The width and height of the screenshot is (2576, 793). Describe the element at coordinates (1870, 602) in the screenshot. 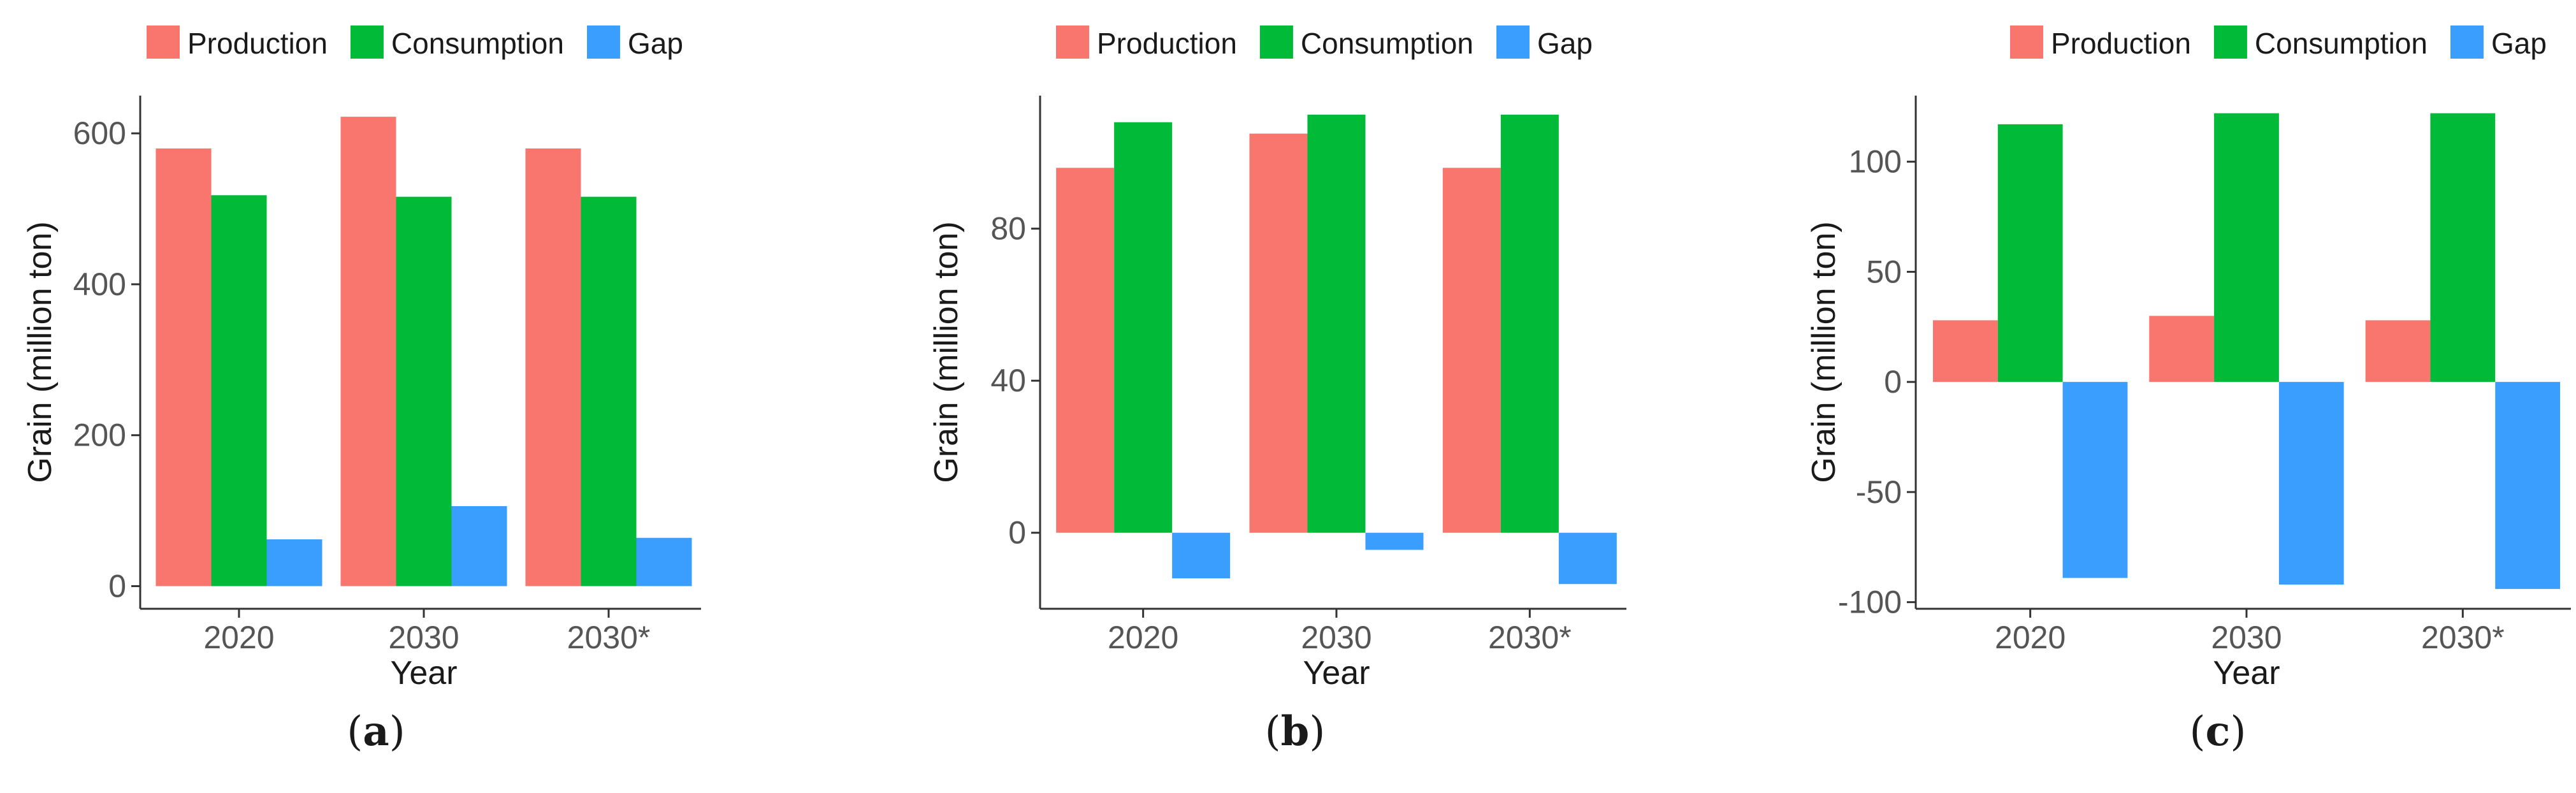

I see `y-tick-label: -100` at that location.